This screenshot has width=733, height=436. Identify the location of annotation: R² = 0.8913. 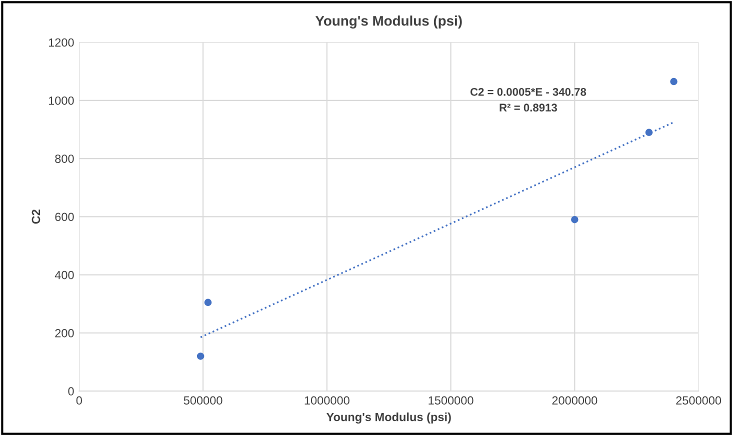
(529, 108).